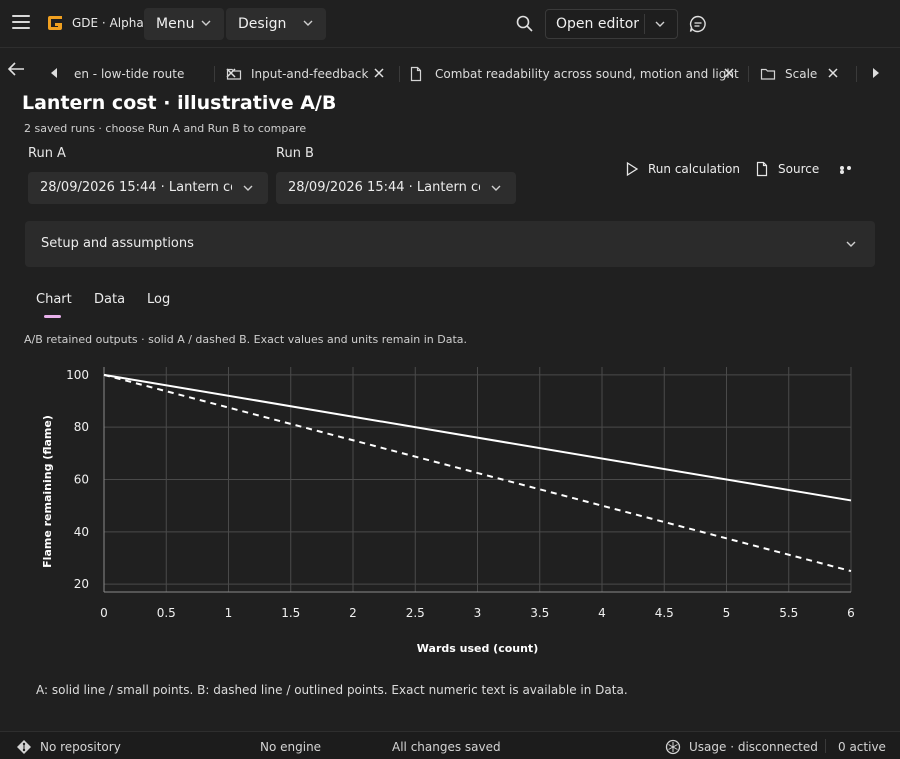 The image size is (900, 759). Describe the element at coordinates (450, 244) in the screenshot. I see `setup-assumptions-panel: Setup and assumptions` at that location.